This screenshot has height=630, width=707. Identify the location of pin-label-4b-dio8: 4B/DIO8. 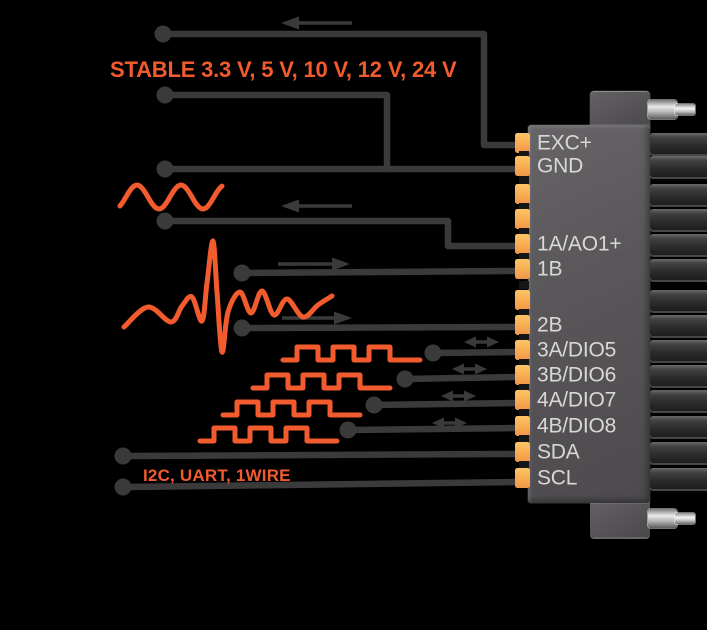
(577, 426).